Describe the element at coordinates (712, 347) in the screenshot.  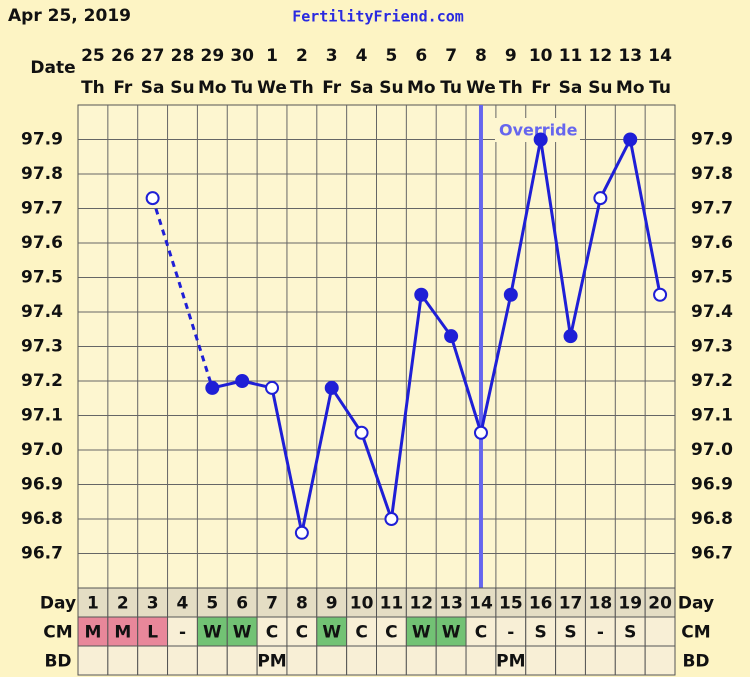
I see `y-tick-label-right: 97.3` at that location.